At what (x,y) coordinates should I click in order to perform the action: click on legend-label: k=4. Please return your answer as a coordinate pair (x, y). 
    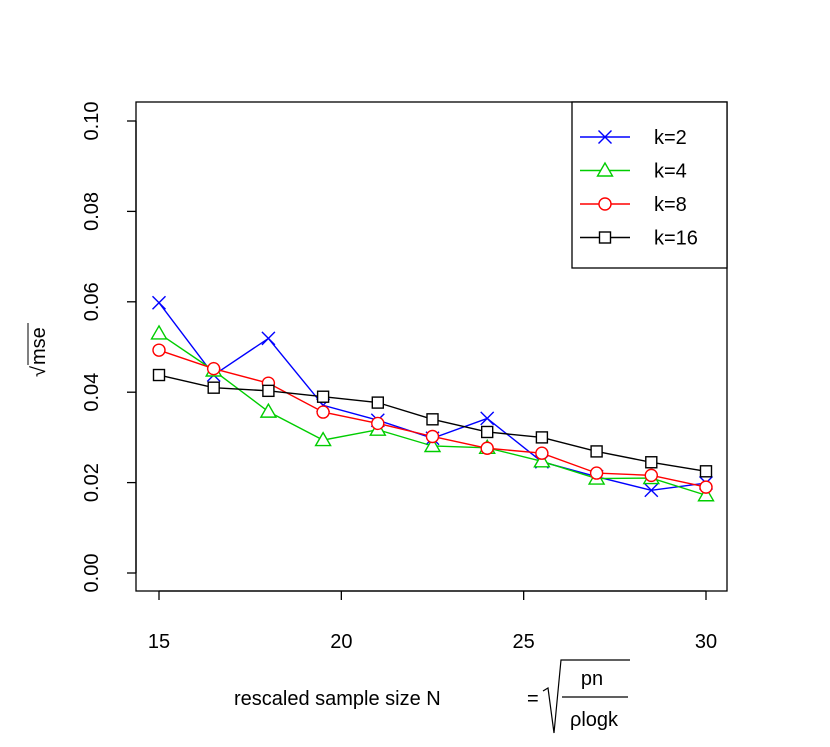
    Looking at the image, I should click on (670, 172).